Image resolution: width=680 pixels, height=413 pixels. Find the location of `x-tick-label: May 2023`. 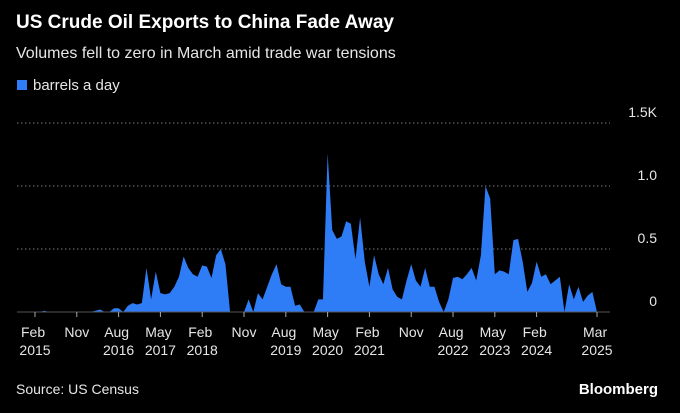

x-tick-label: May 2023 is located at coordinates (494, 341).